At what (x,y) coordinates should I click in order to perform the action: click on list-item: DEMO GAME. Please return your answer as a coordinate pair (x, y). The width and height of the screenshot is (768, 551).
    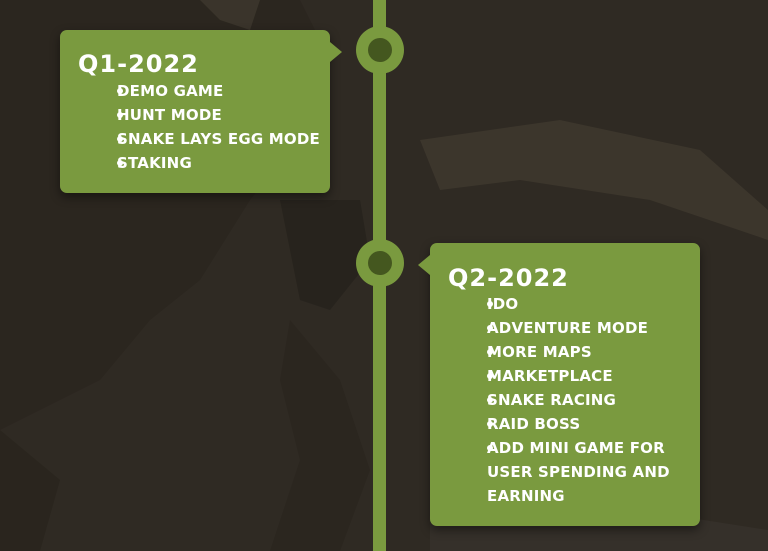
    Looking at the image, I should click on (213, 91).